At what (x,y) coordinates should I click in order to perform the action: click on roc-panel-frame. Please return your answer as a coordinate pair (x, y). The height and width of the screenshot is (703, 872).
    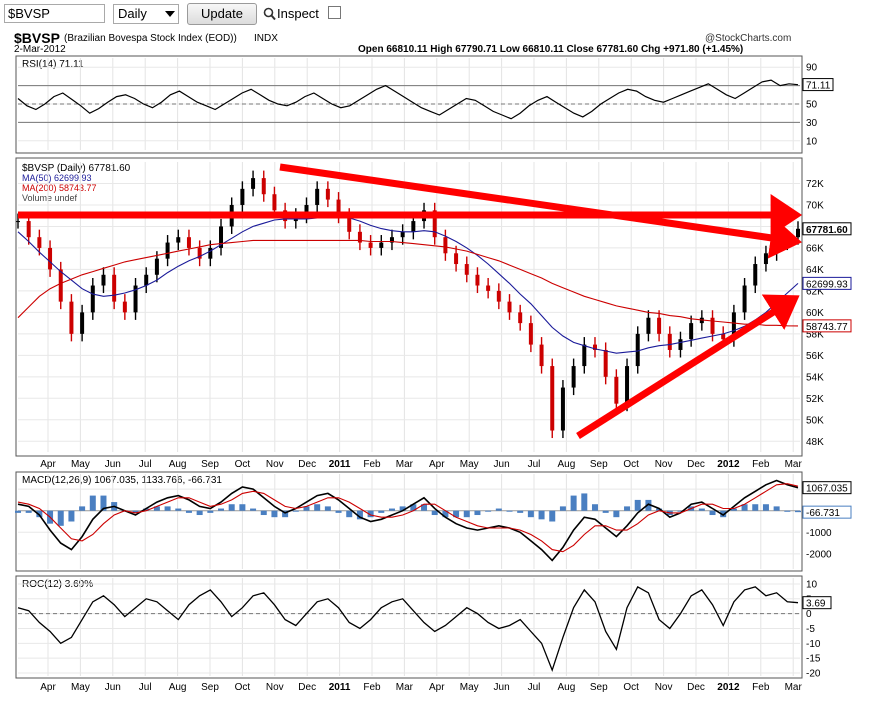
    Looking at the image, I should click on (409, 627).